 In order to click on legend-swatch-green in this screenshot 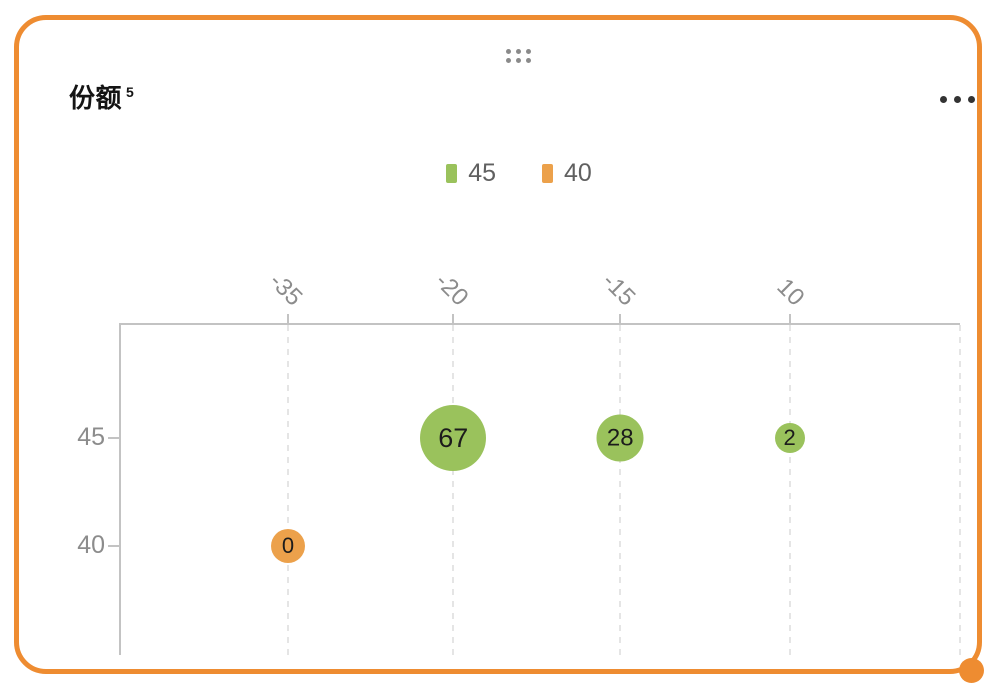, I will do `click(452, 173)`.